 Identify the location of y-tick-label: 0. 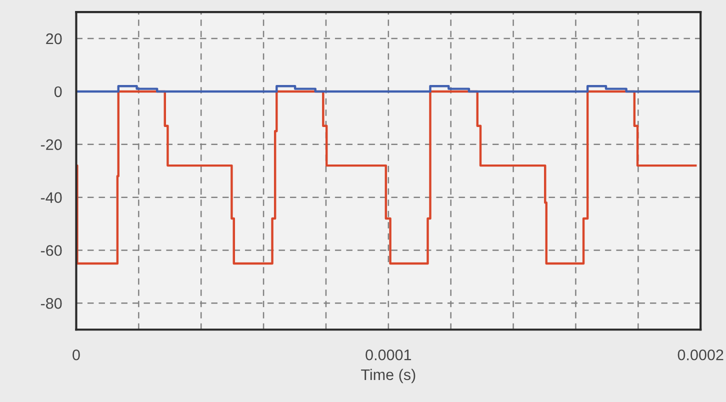
(58, 92).